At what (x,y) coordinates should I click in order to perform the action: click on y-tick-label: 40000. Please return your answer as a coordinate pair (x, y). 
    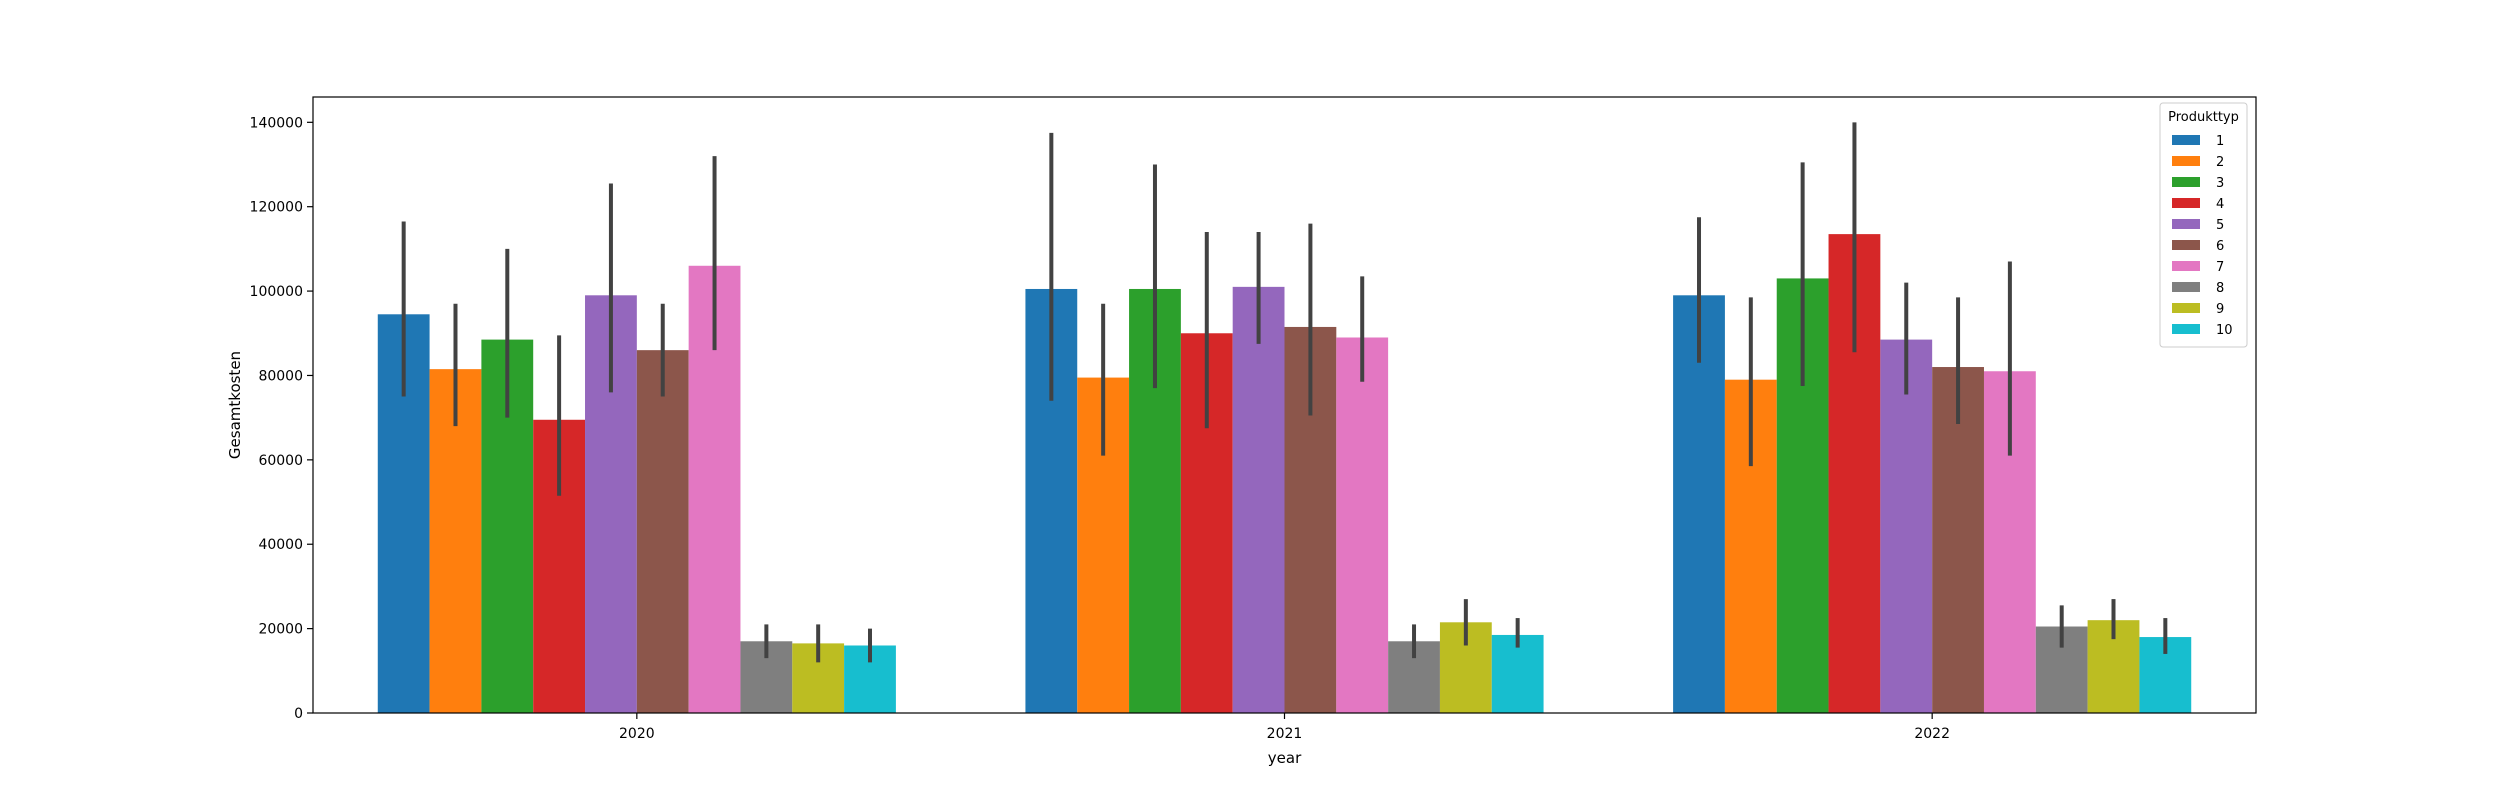
    Looking at the image, I should click on (280, 545).